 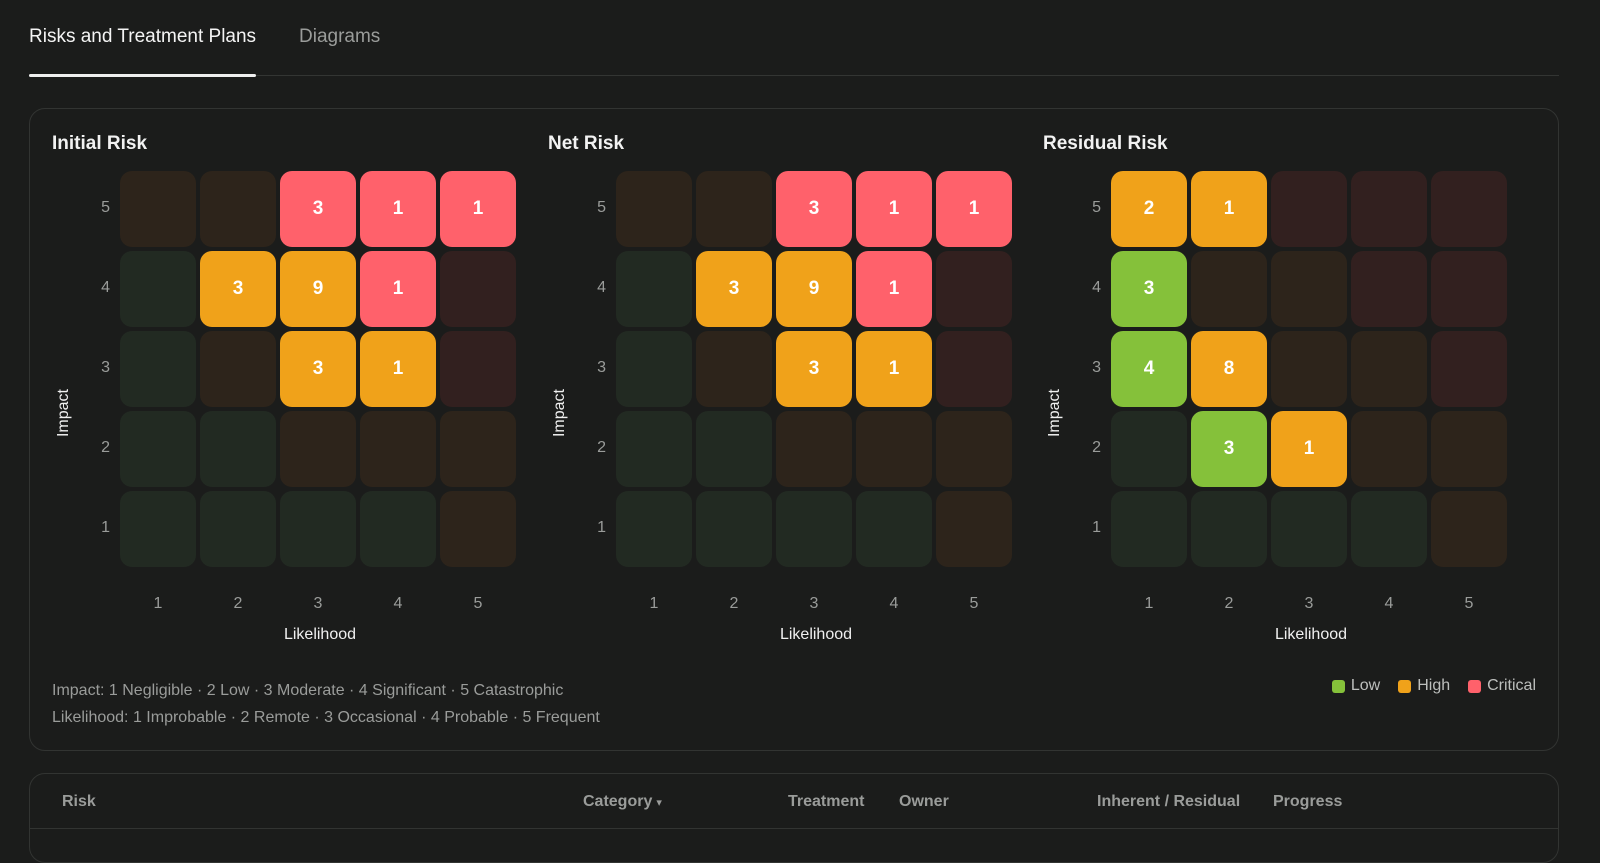 I want to click on matrix-cell-impact-5-likelihood-1: 2, so click(x=1149, y=209).